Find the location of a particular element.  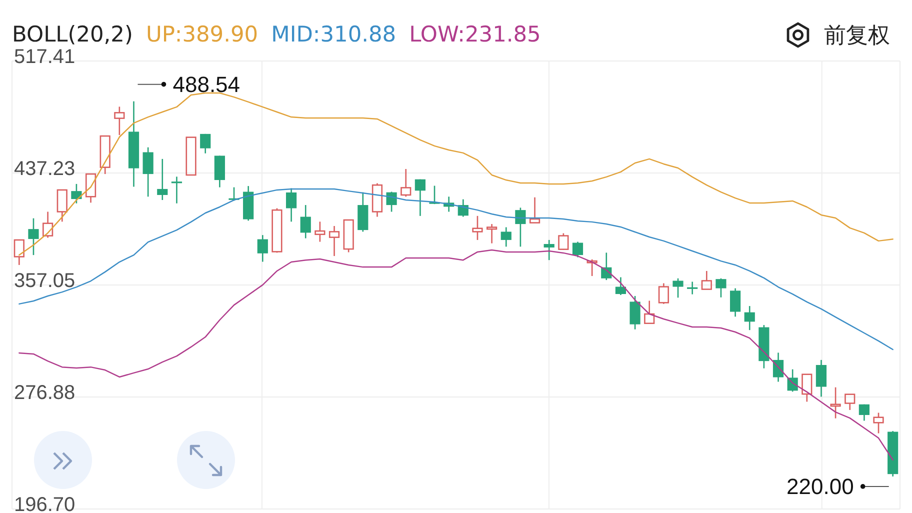

legend-title: BOLL(20,2) is located at coordinates (72, 35).